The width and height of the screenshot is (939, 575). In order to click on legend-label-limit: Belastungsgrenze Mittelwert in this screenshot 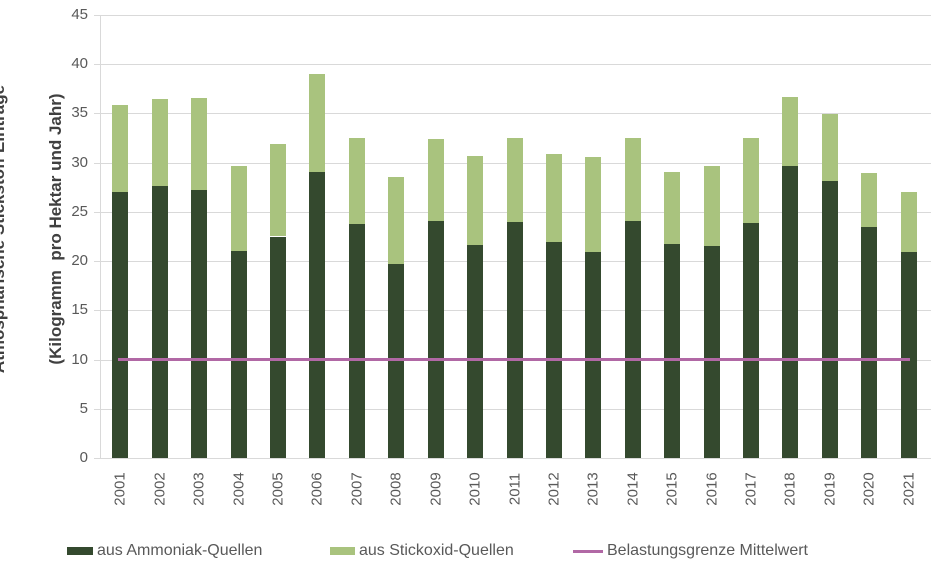, I will do `click(707, 550)`.